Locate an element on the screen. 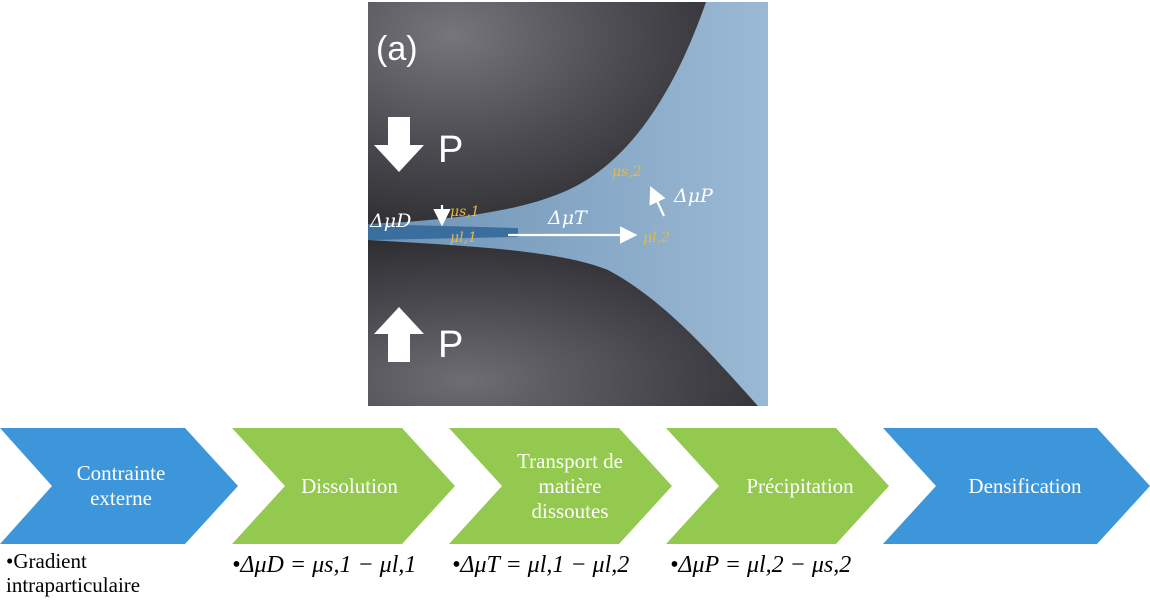  step-label-transport: Transport de matière dissoutes is located at coordinates (570, 485).